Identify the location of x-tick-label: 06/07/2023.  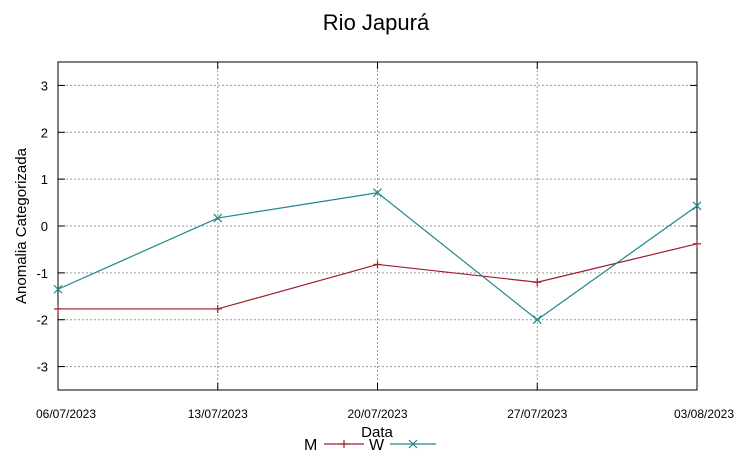
(66, 414).